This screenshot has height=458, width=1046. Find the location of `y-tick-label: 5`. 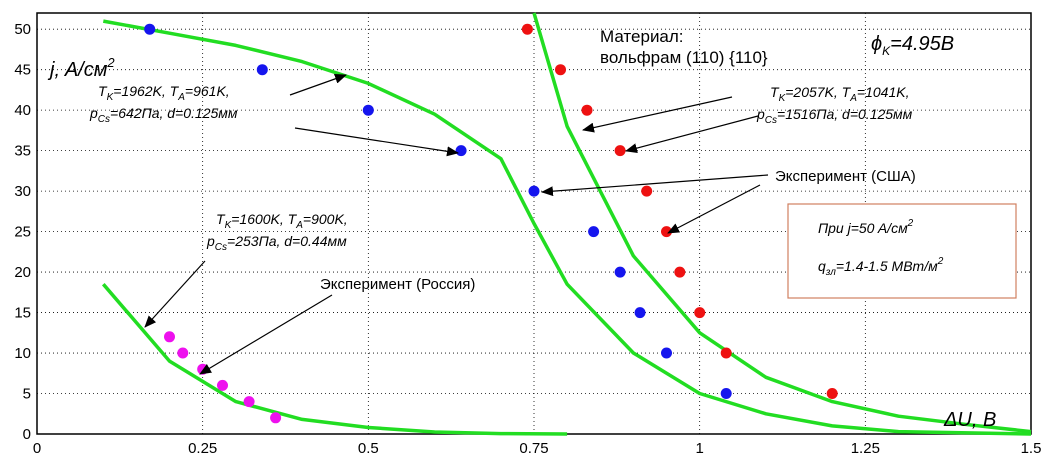

y-tick-label: 5 is located at coordinates (27, 394).